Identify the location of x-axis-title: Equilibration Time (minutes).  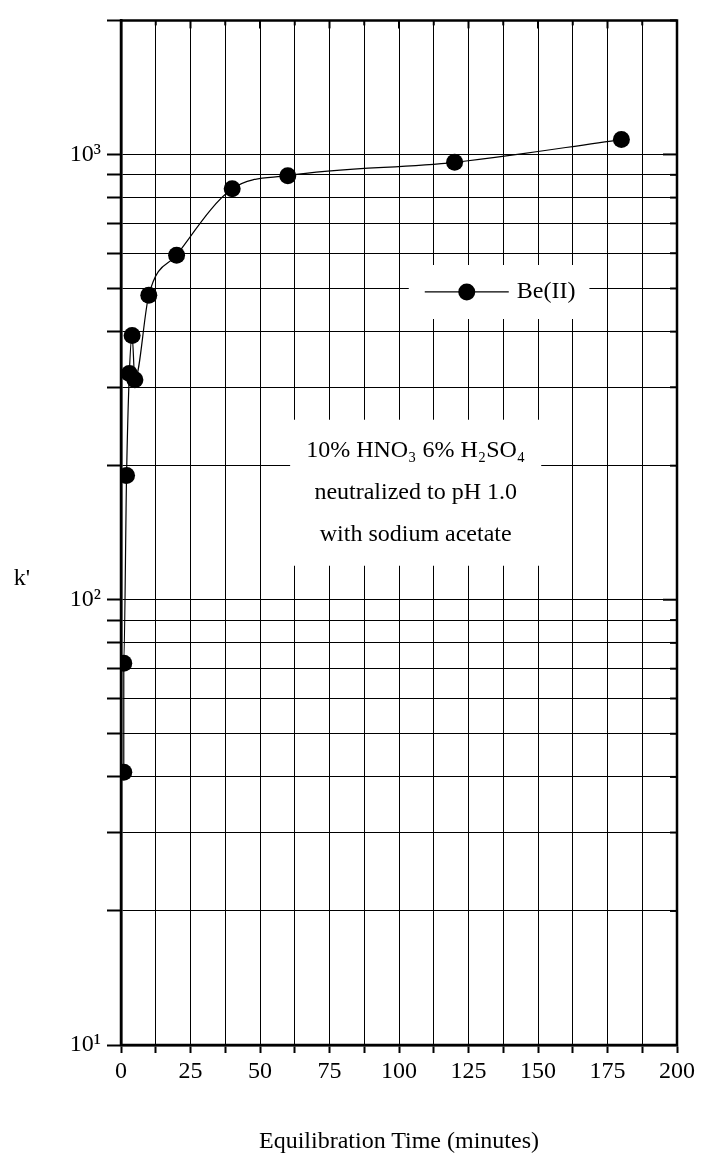
(399, 1139).